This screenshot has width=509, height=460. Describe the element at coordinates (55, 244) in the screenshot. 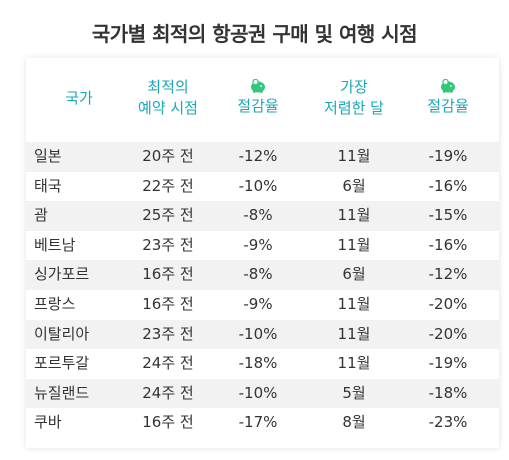

I see `cell-country: 베트남` at that location.